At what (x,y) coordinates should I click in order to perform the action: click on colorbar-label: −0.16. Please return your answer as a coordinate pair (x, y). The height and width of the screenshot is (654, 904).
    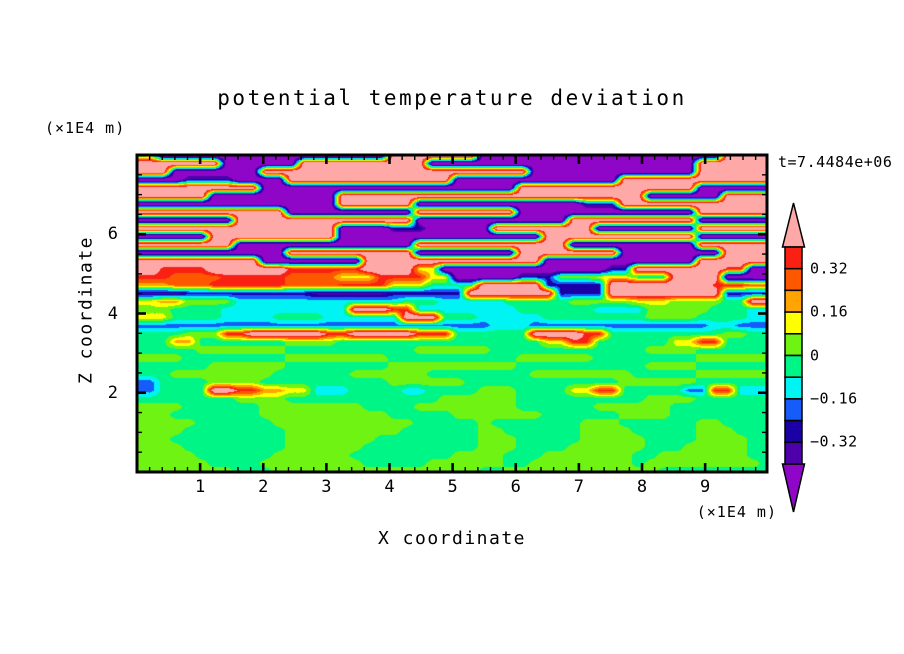
    Looking at the image, I should click on (834, 398).